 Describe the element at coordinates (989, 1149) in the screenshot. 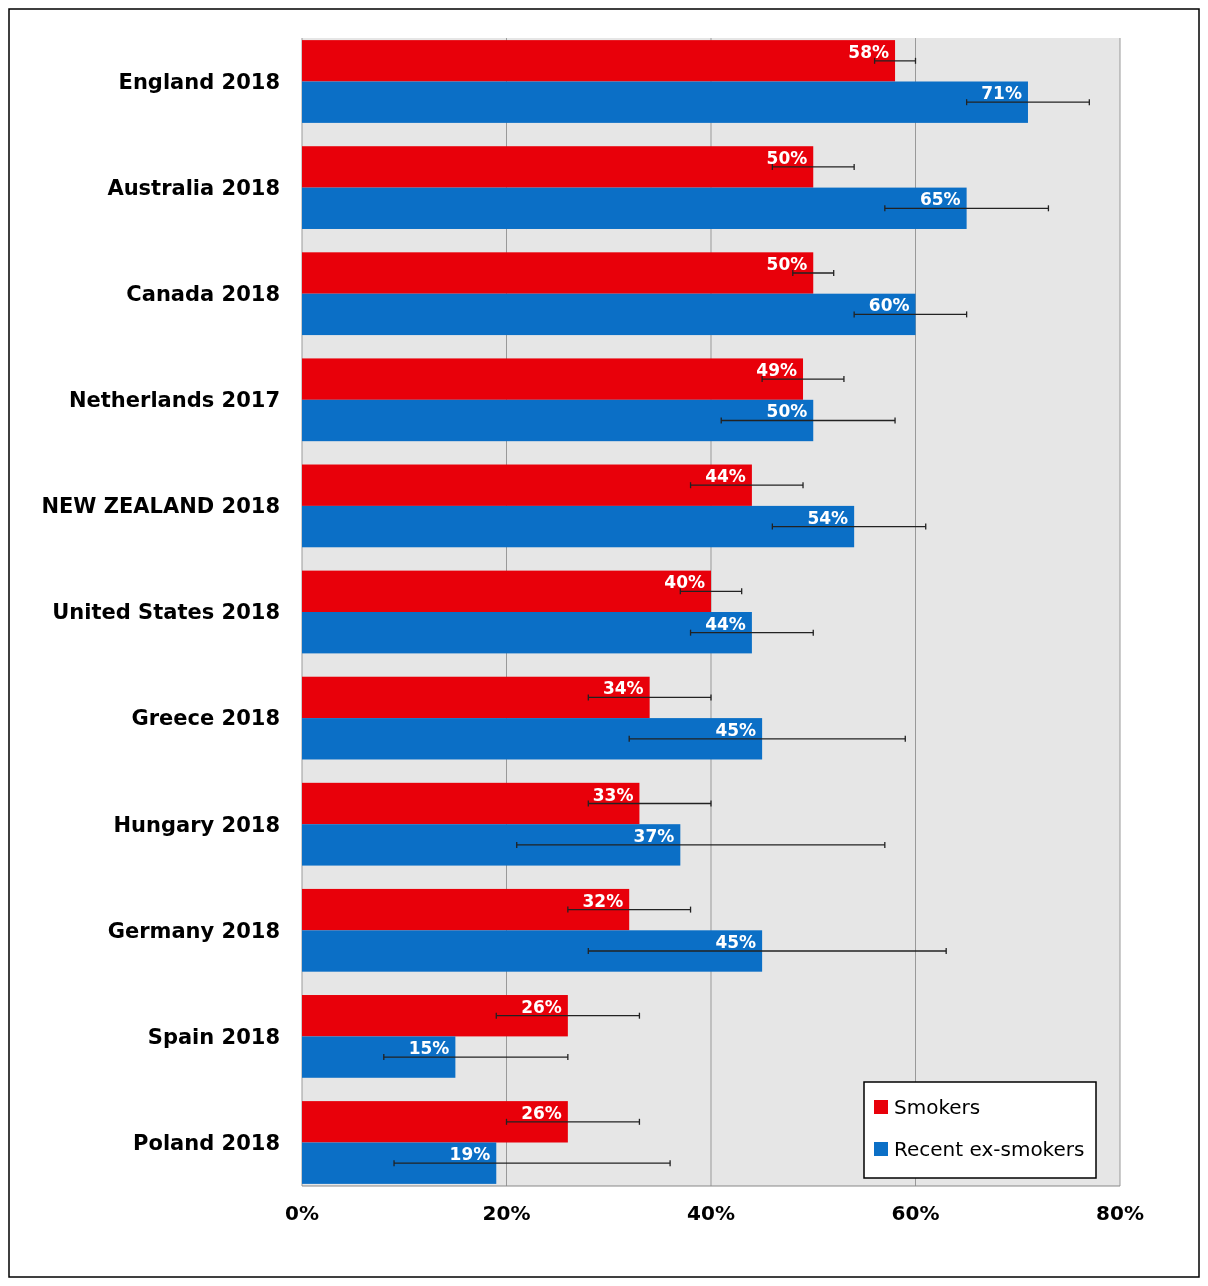

I see `legend-label: Recent ex-smokers` at that location.